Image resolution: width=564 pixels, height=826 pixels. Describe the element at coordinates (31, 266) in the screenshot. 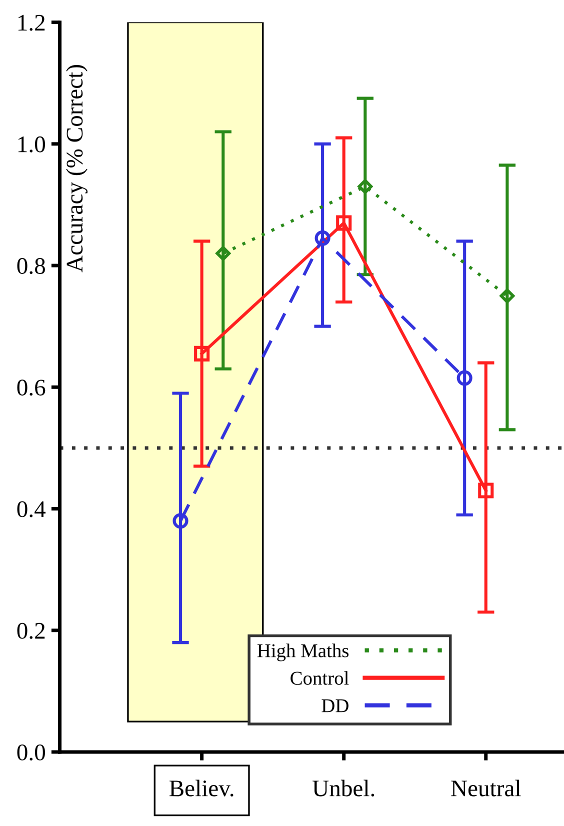

I see `y-tick-label: 0.8` at that location.